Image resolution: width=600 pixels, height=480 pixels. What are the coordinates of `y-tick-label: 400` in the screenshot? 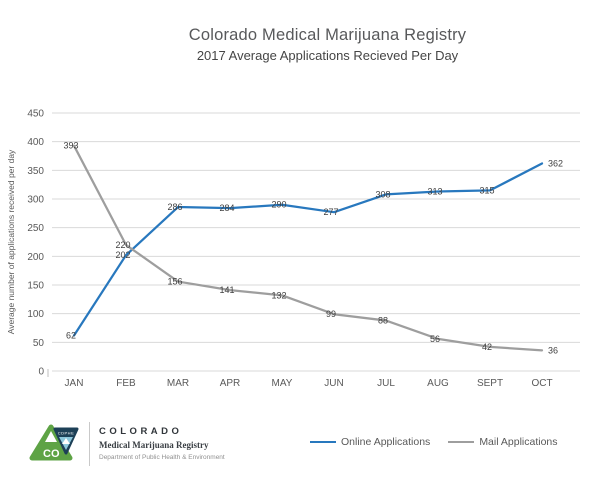 It's located at (35, 142).